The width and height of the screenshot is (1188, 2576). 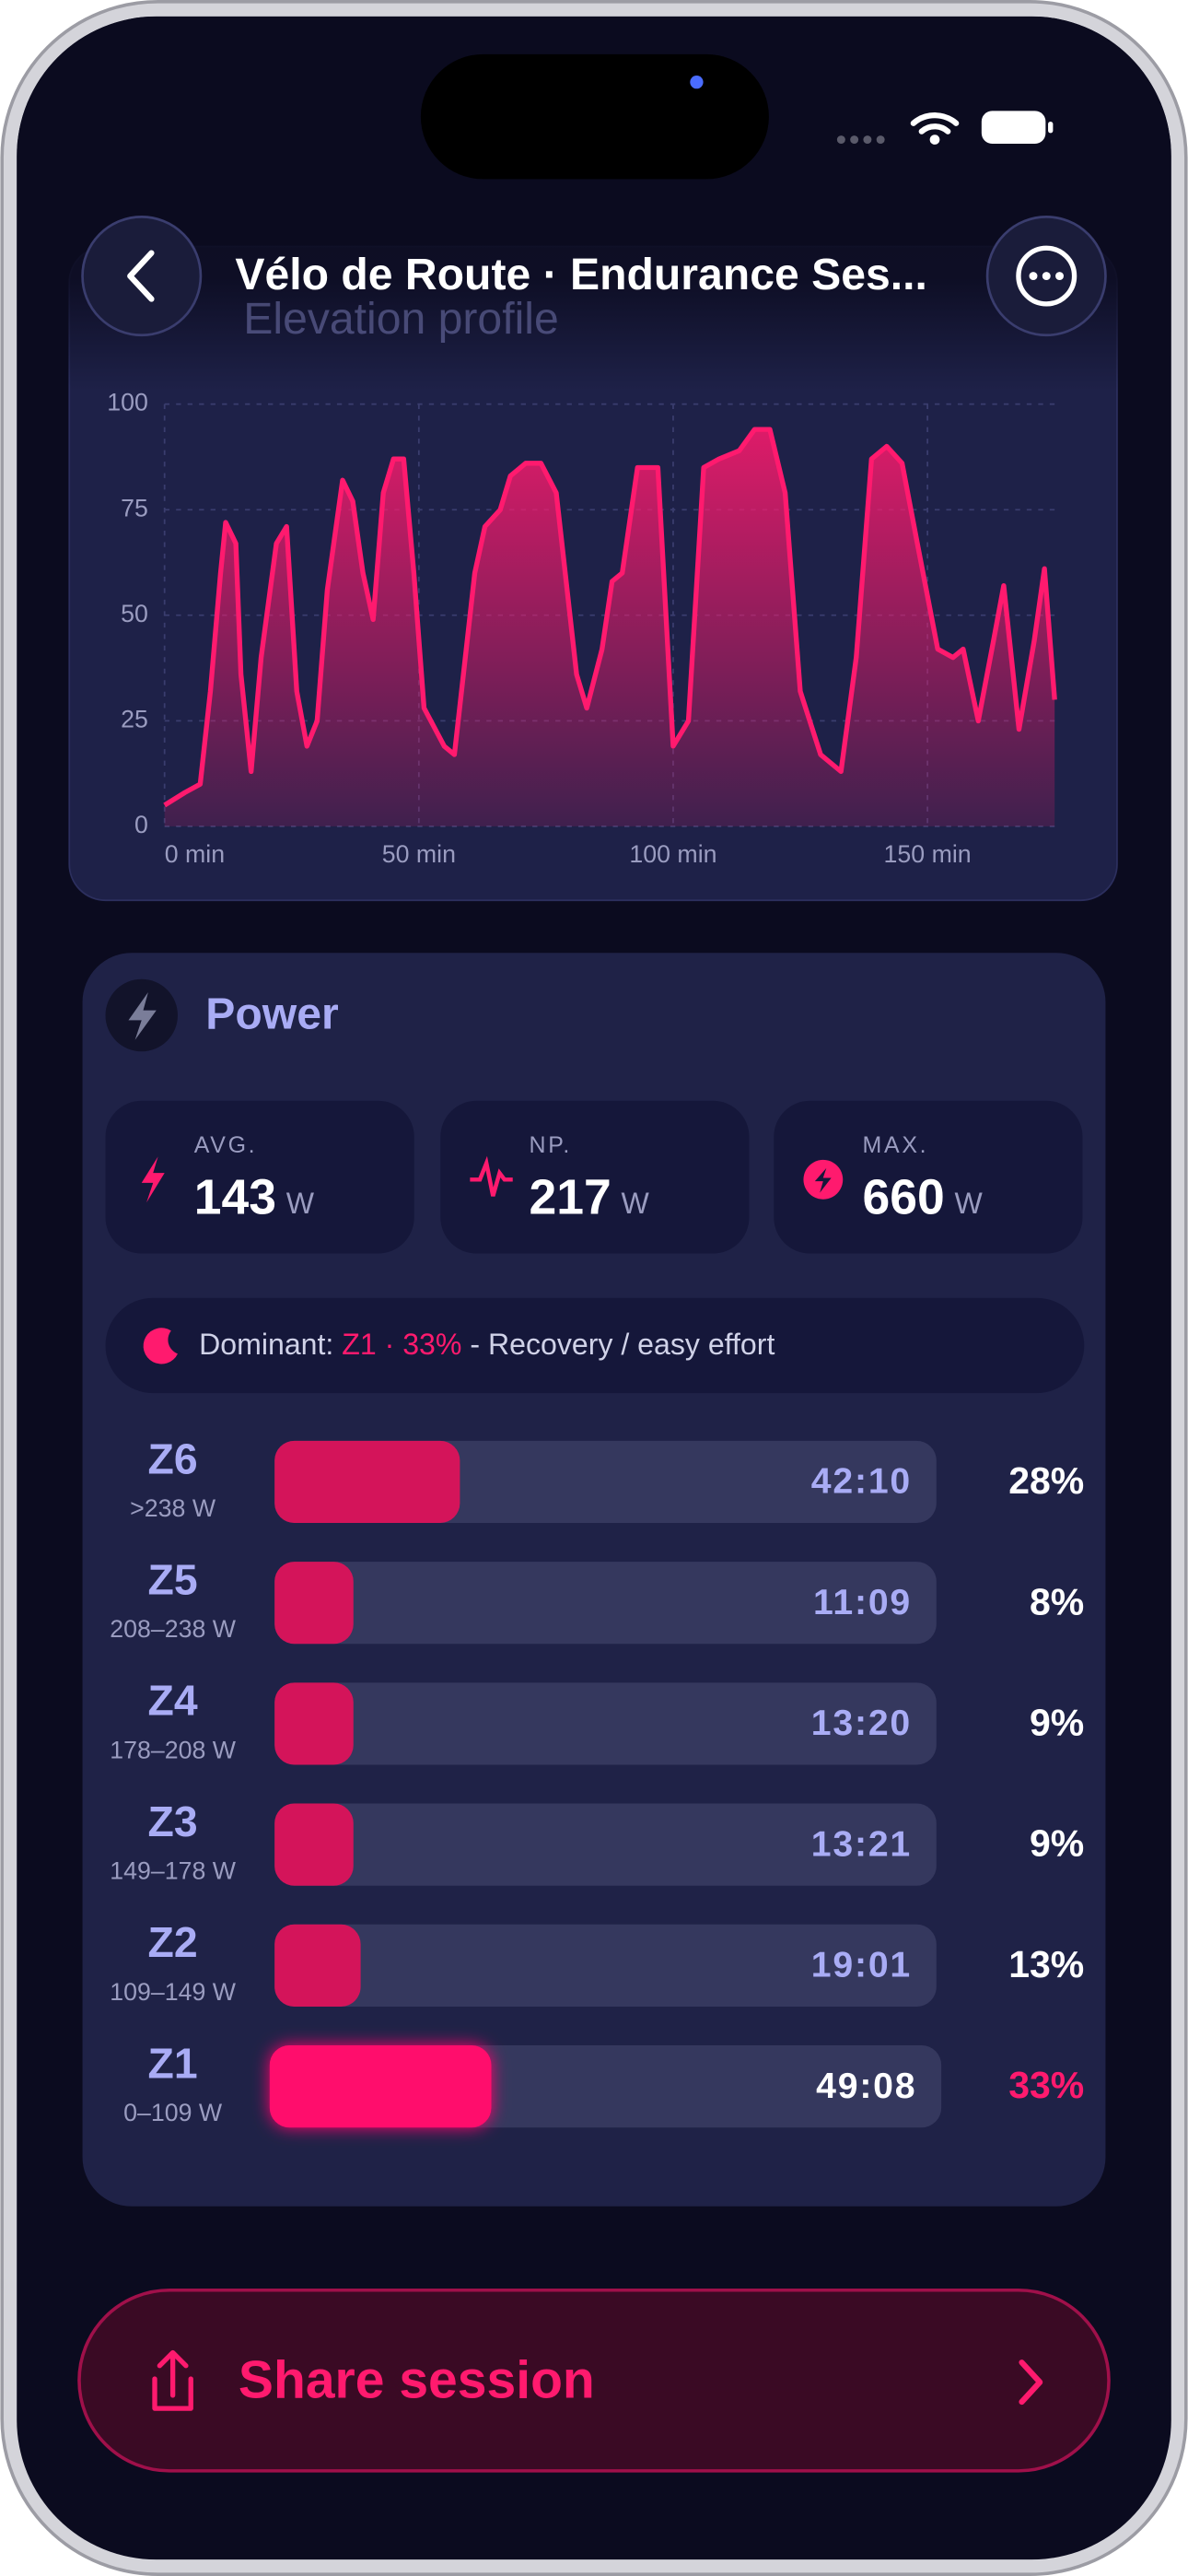 I want to click on stat-number: 143, so click(x=235, y=1198).